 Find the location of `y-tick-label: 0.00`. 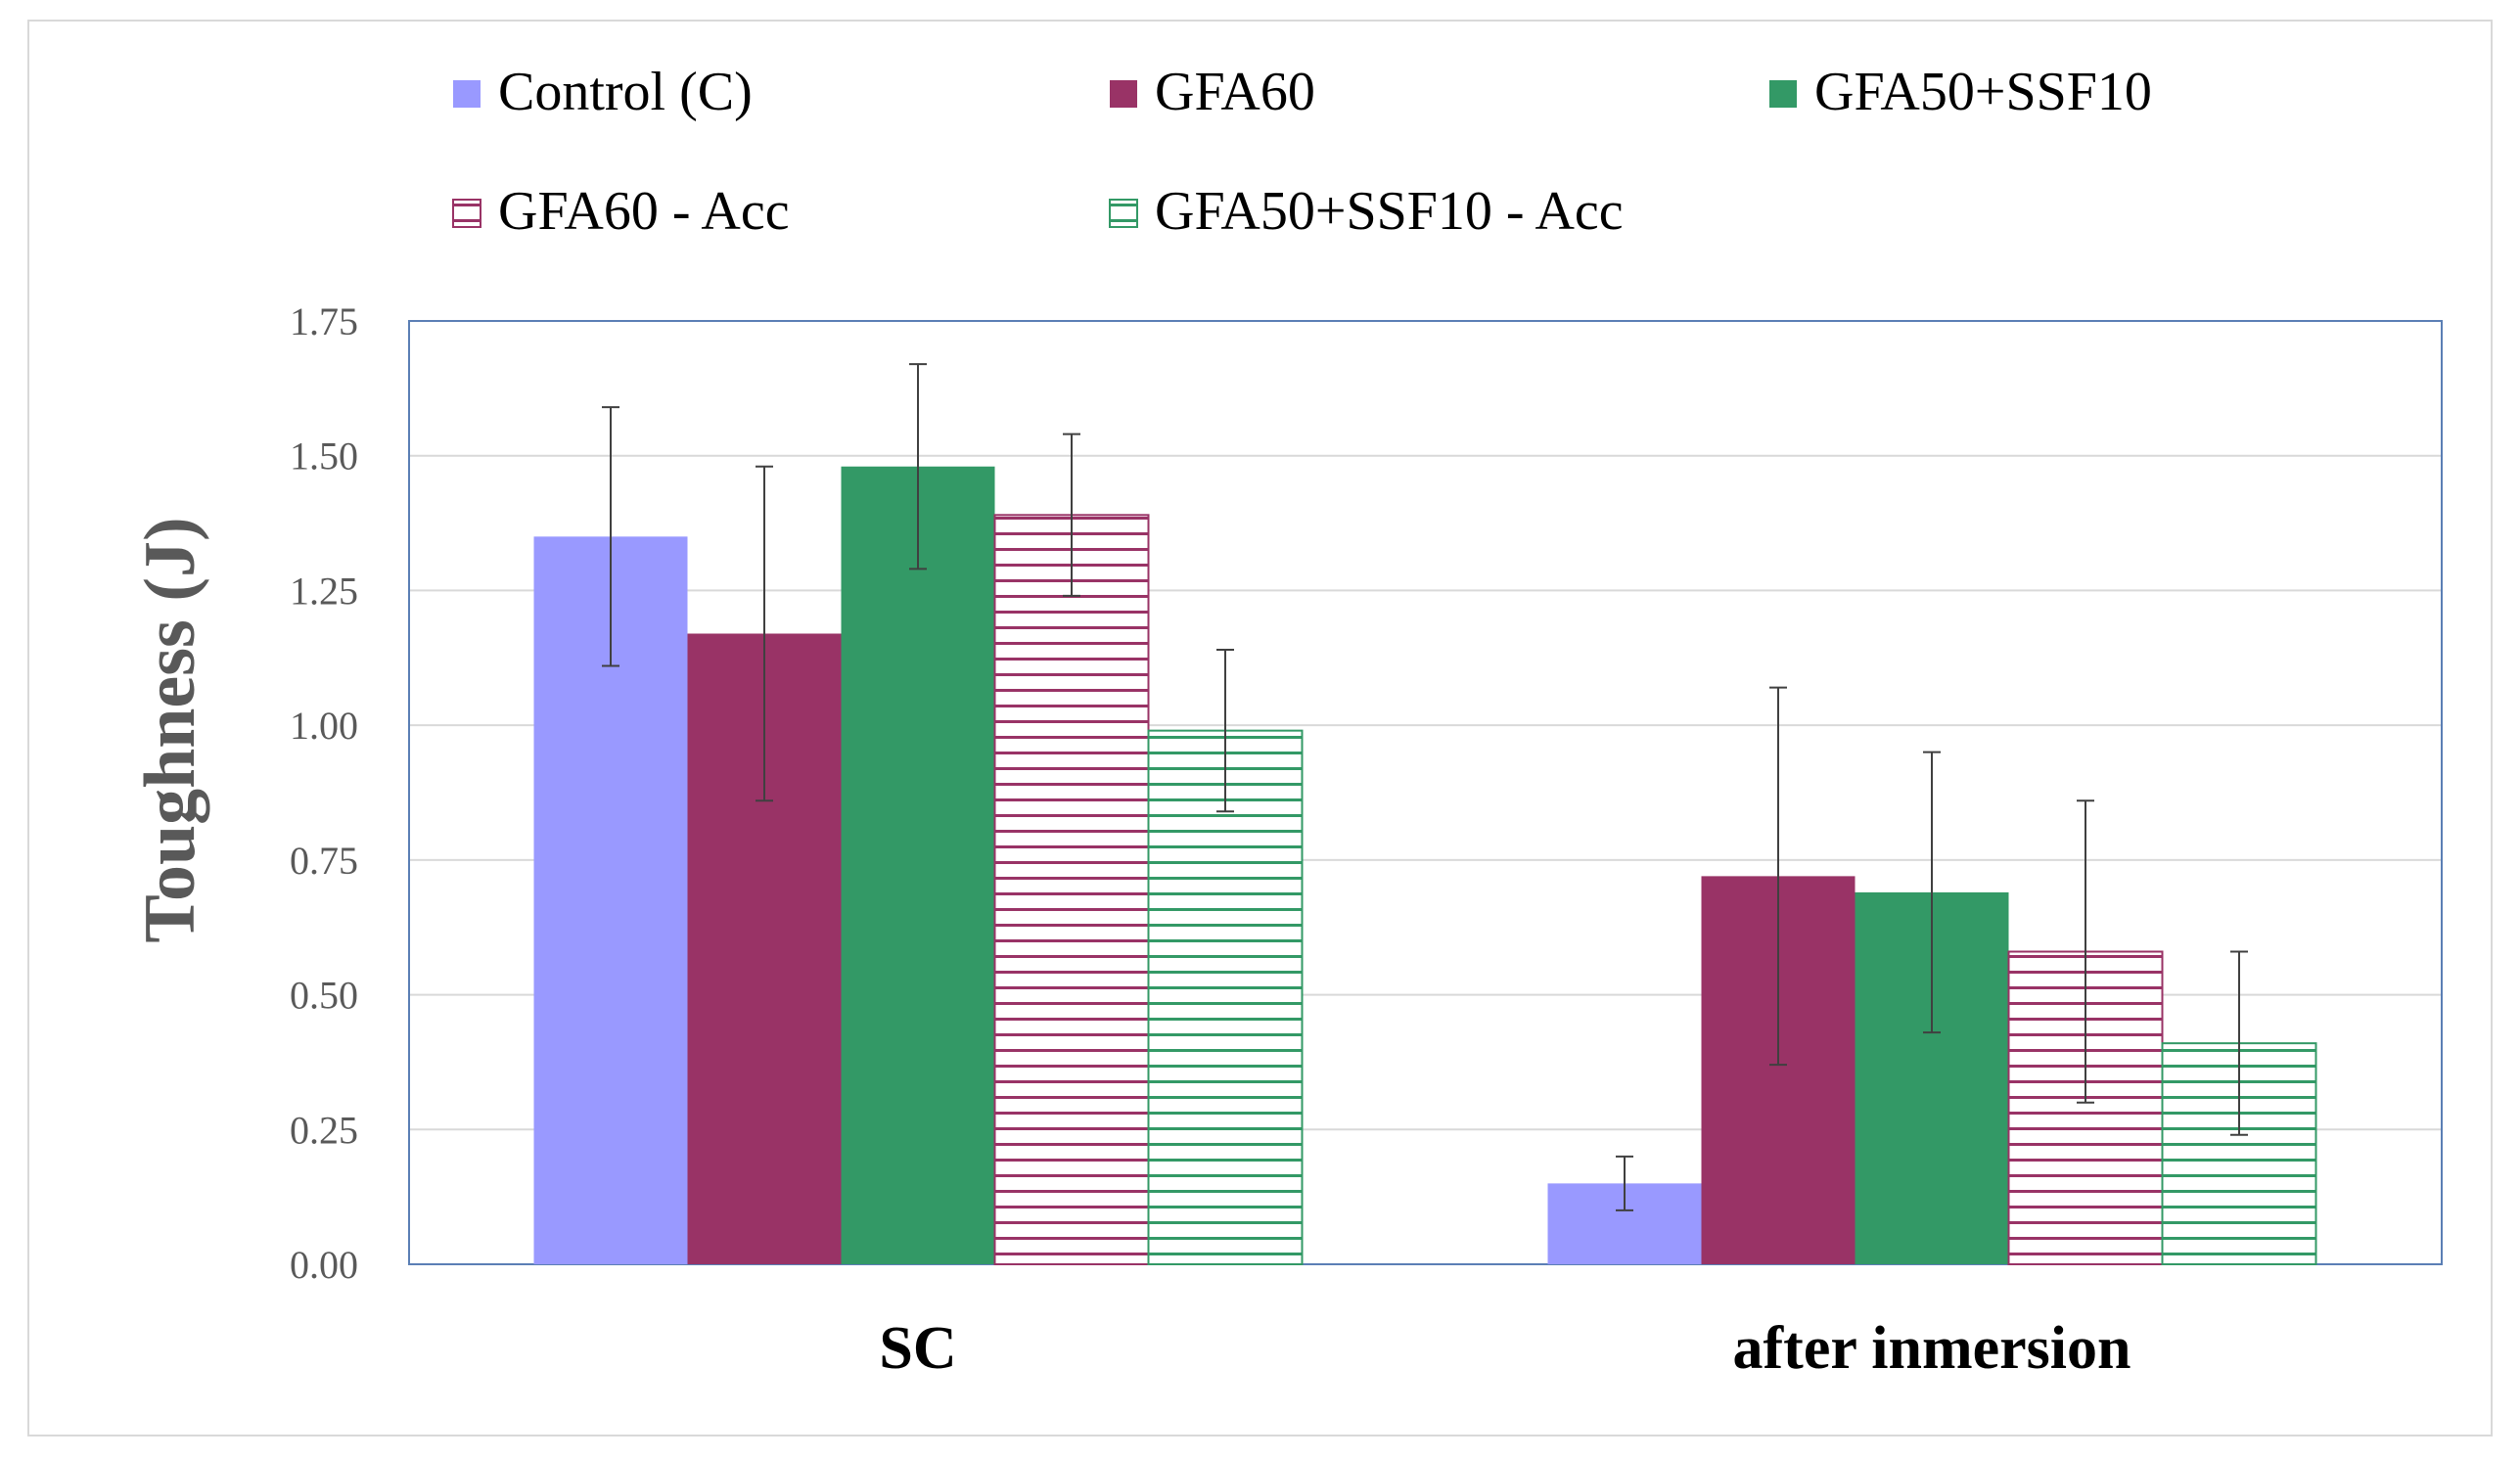

y-tick-label: 0.00 is located at coordinates (324, 1265).